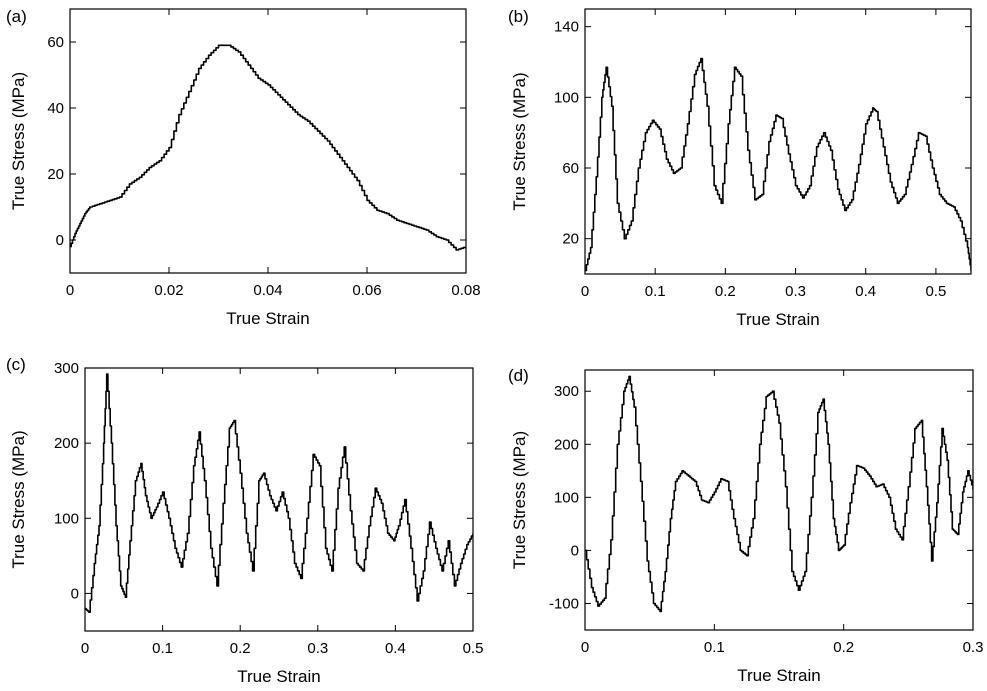 This screenshot has height=691, width=987. I want to click on x-tick-label: 0.06, so click(366, 290).